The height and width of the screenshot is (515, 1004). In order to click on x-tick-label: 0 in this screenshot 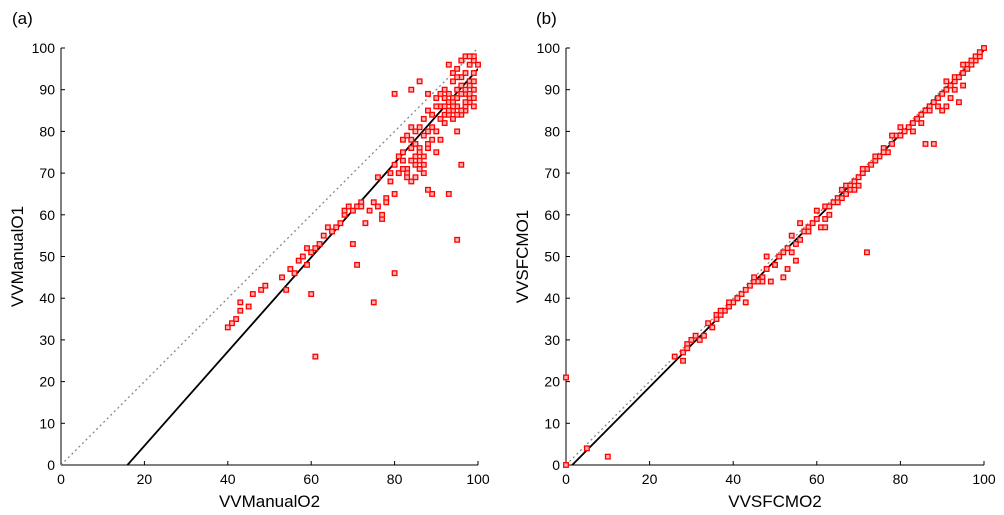, I will do `click(566, 479)`.